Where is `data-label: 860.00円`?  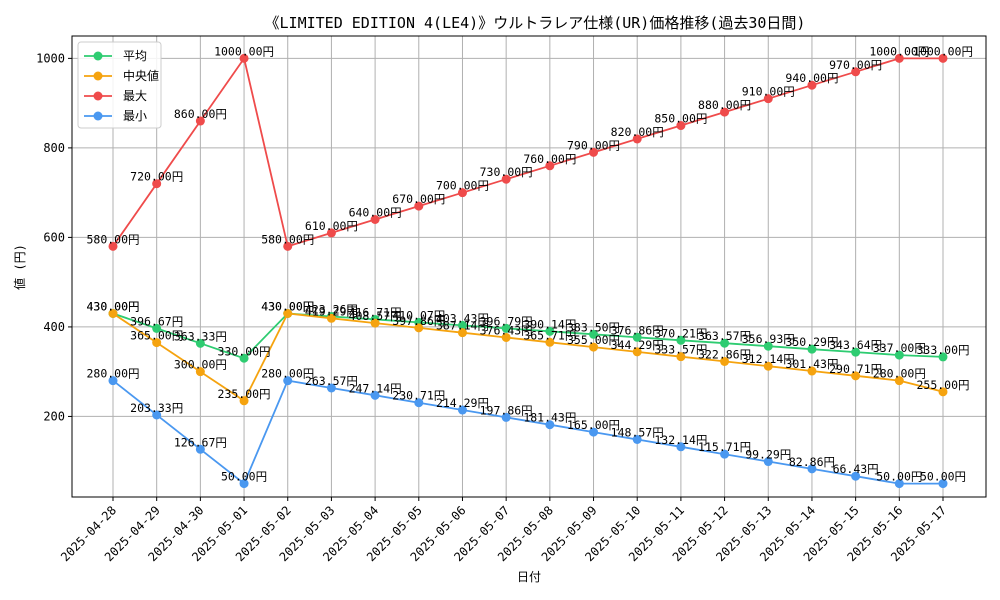 data-label: 860.00円 is located at coordinates (200, 114).